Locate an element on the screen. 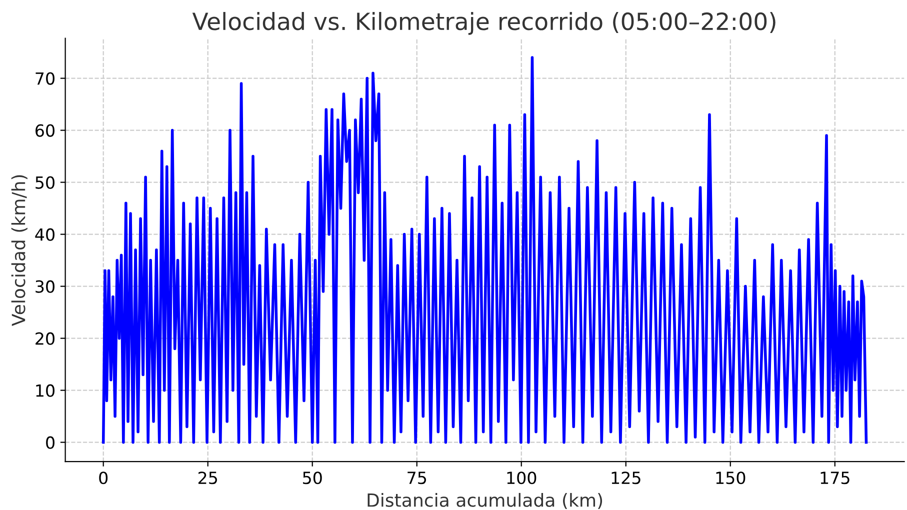 This screenshot has width=907, height=510. x-tick-label: 150 is located at coordinates (731, 478).